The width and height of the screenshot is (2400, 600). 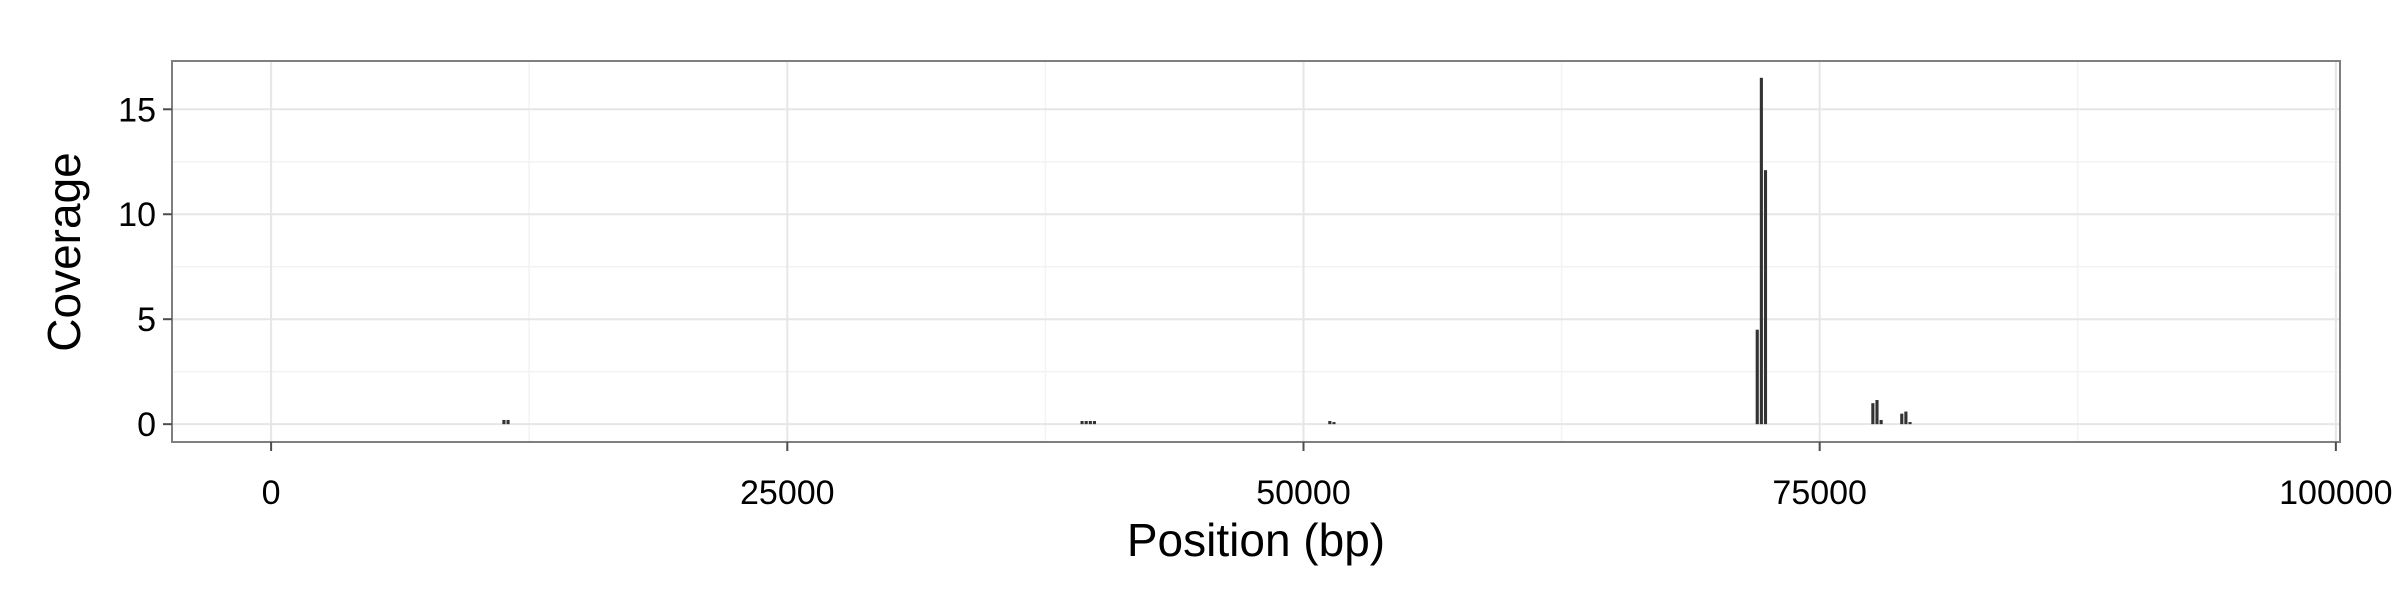 I want to click on y-axis-title: Coverage, so click(x=64, y=251).